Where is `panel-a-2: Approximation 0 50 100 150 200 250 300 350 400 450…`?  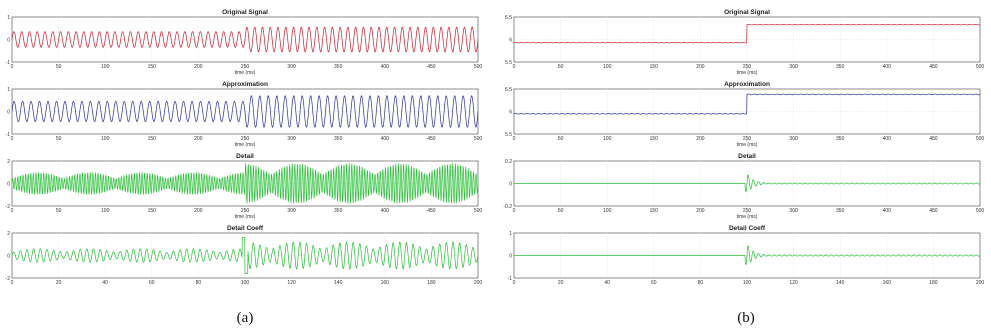
panel-a-2: Approximation 0 50 100 150 200 250 300 350 400 450… is located at coordinates (244, 114).